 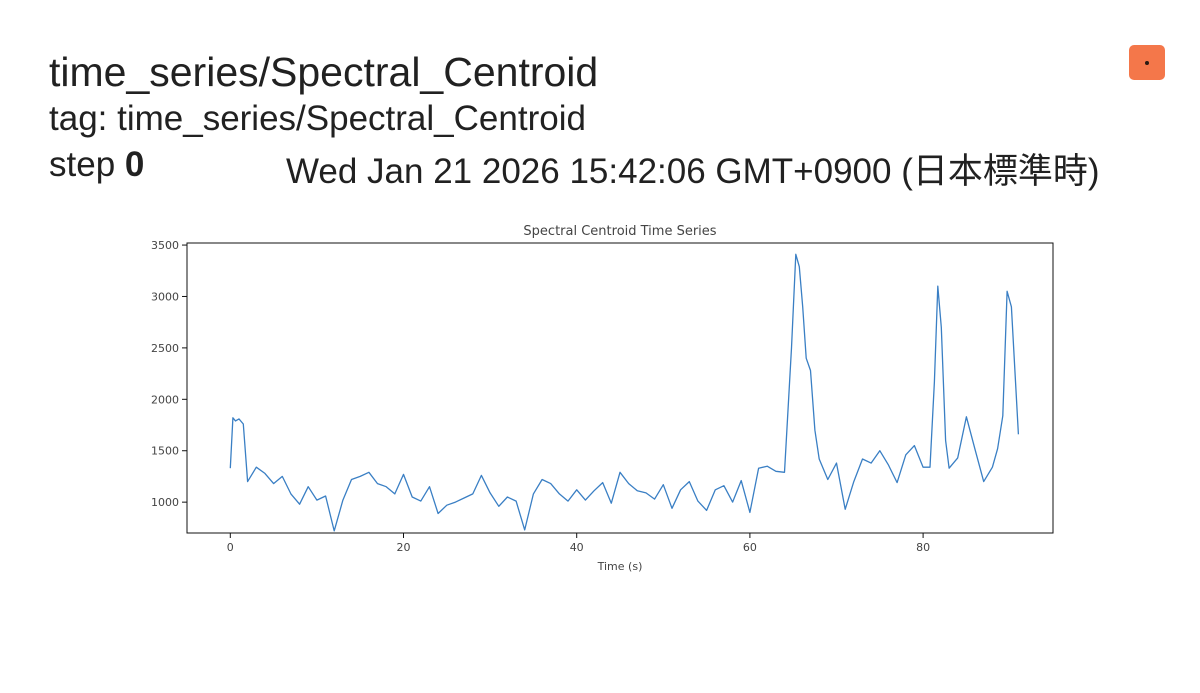 I want to click on x-tick-label: 0, so click(x=230, y=547).